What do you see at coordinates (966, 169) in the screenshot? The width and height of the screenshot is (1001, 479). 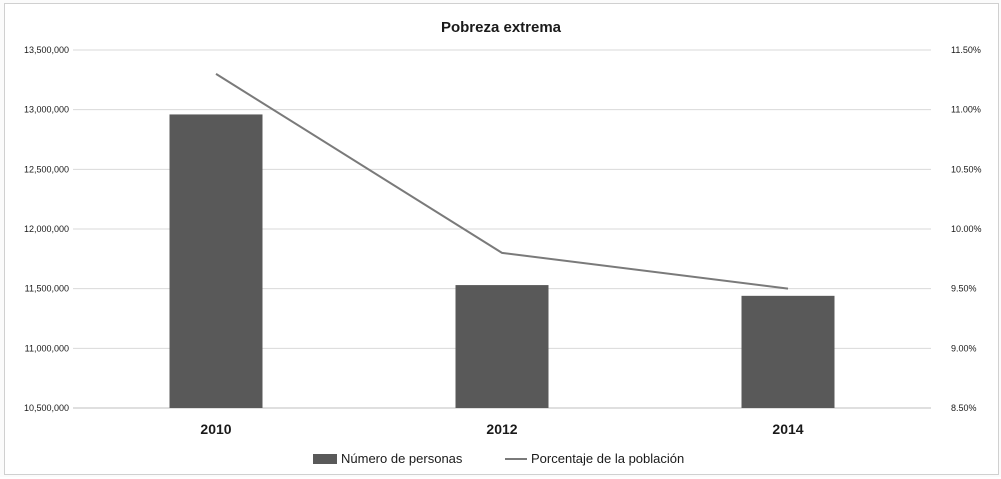 I see `right-tick-label: 10.50%` at bounding box center [966, 169].